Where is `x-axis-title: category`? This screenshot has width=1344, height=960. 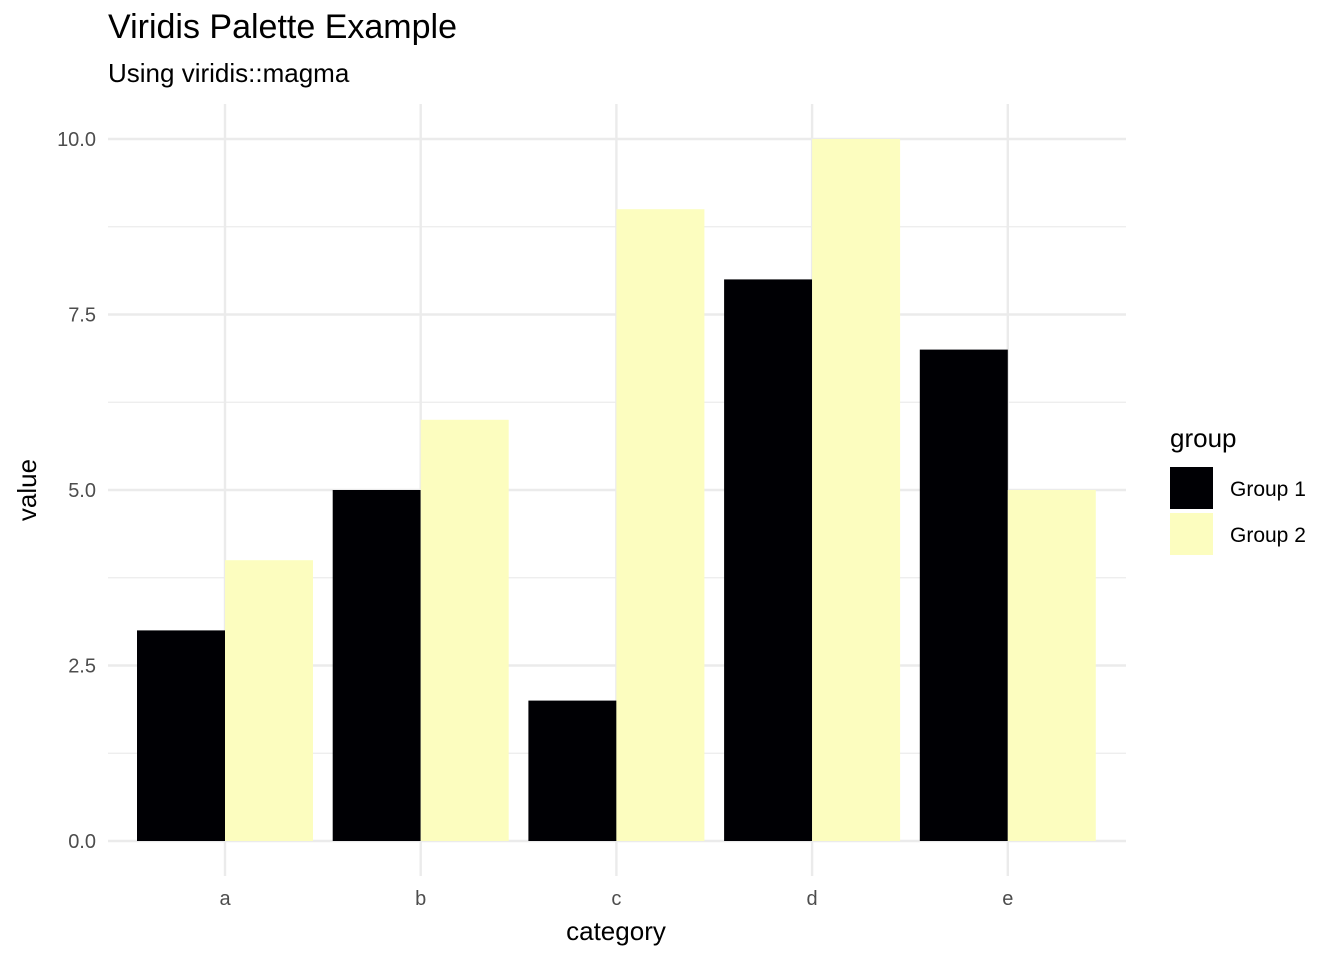
x-axis-title: category is located at coordinates (616, 931).